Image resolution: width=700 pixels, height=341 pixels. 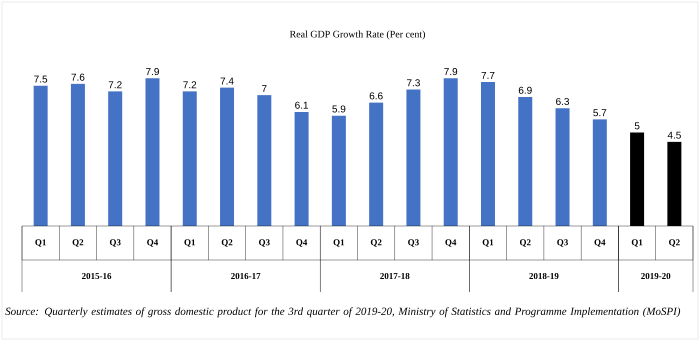 I want to click on source-note: Source: Quarterly estimates of gross domestic product for the 3rd quarter of 2019-20, Ministry of Statistics and Programme Implementation (MoSPI), so click(x=342, y=312).